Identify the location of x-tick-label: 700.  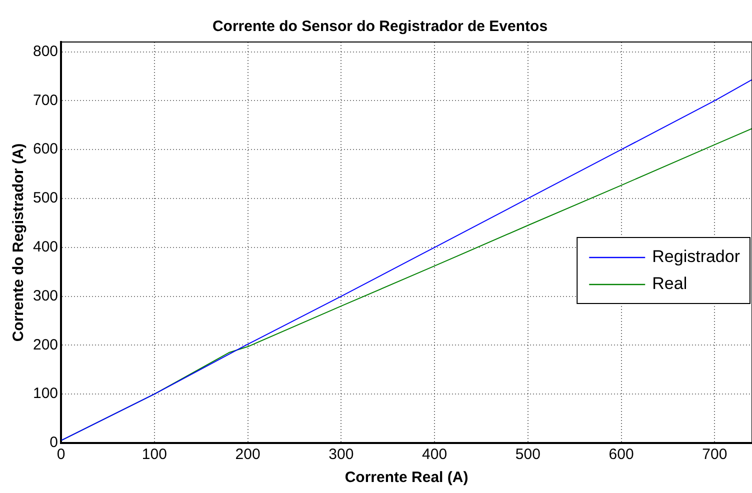
(715, 455).